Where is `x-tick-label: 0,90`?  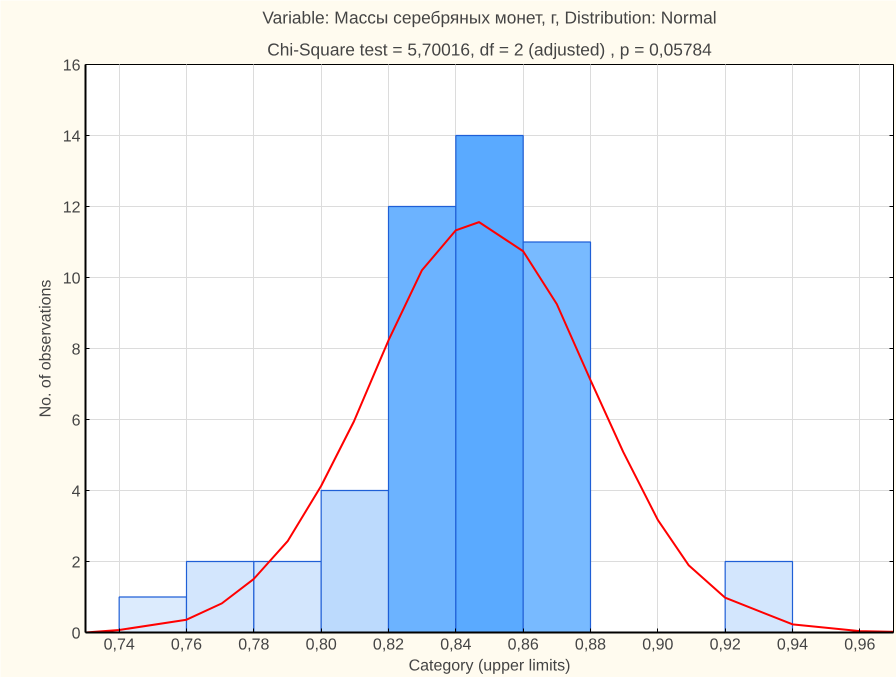
x-tick-label: 0,90 is located at coordinates (658, 645).